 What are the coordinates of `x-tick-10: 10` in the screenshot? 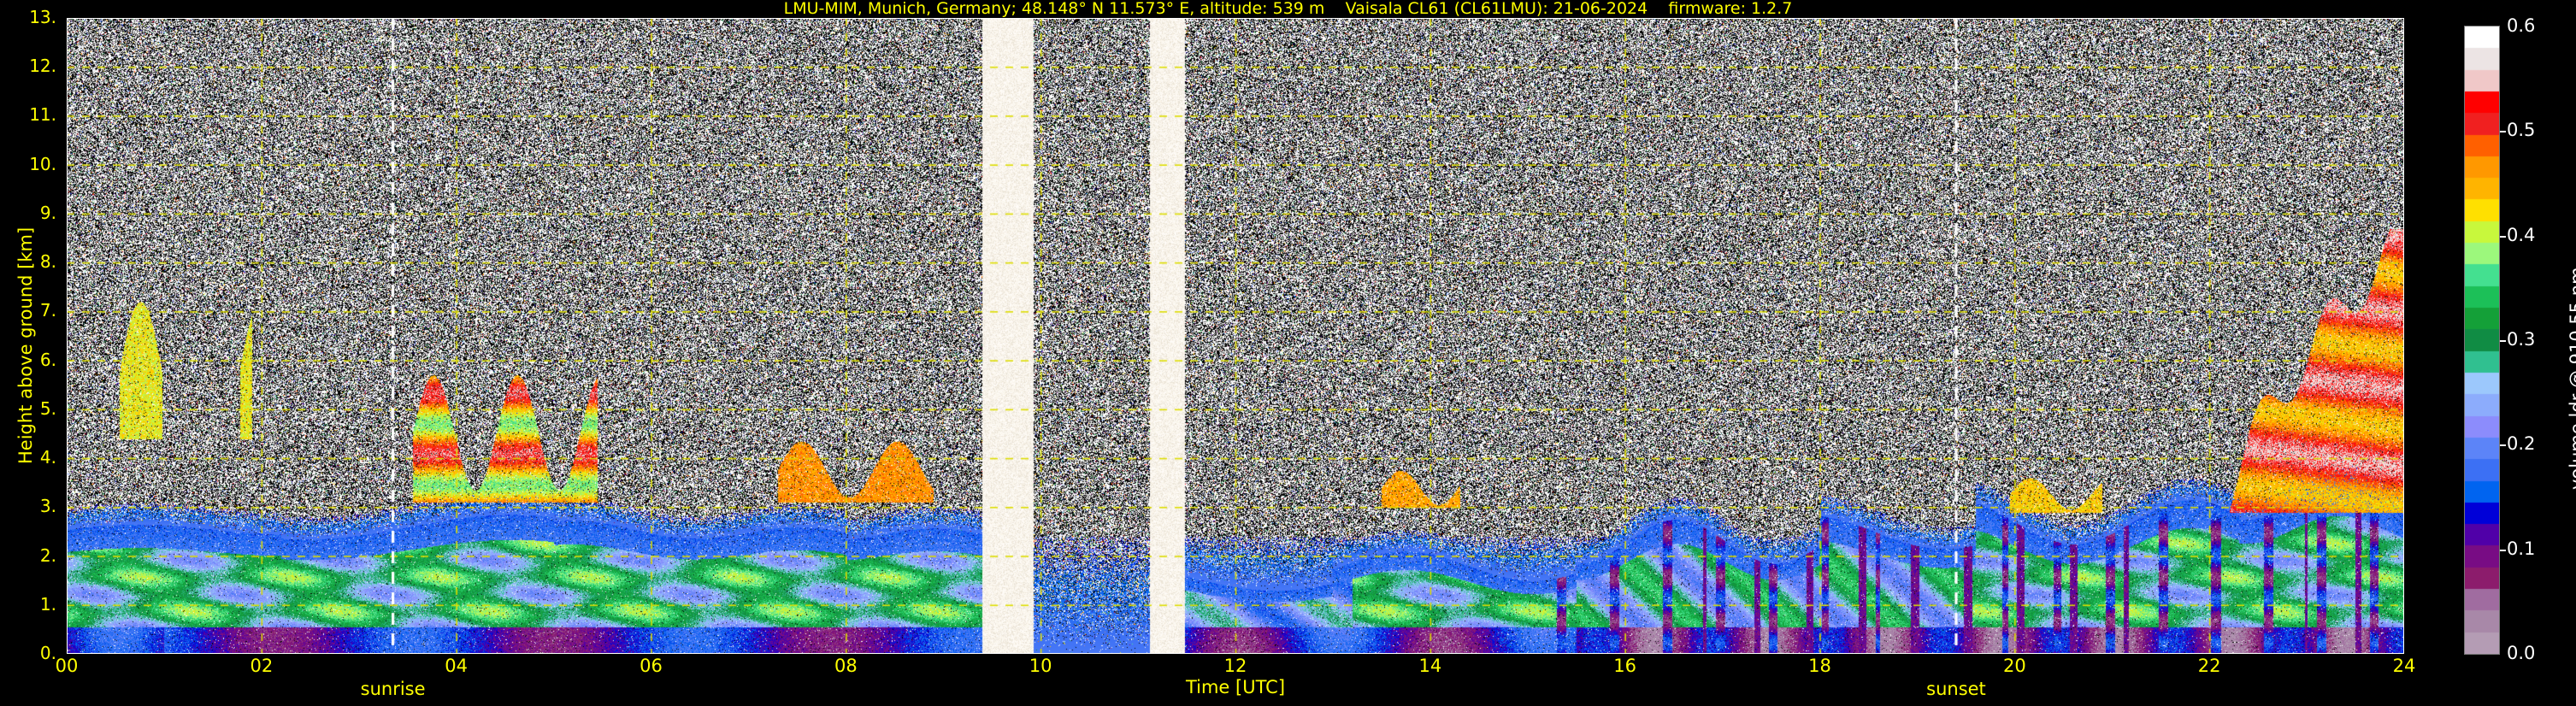 It's located at (1040, 666).